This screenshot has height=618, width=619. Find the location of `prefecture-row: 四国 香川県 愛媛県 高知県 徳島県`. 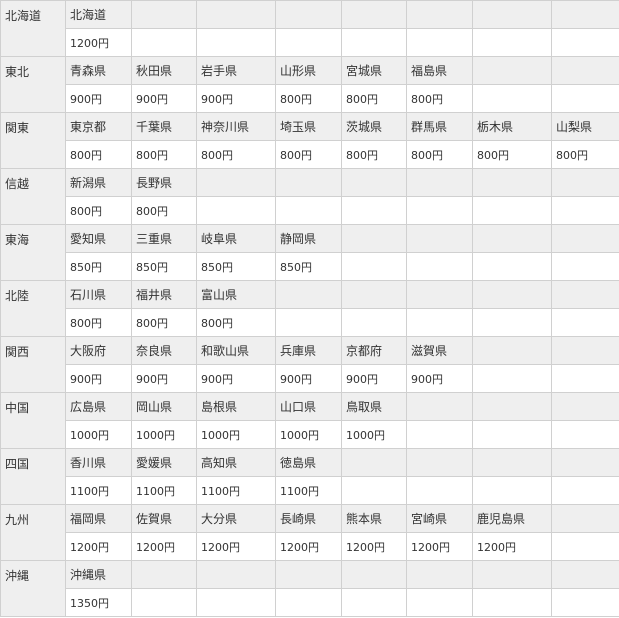

prefecture-row: 四国 香川県 愛媛県 高知県 徳島県 is located at coordinates (309, 476).